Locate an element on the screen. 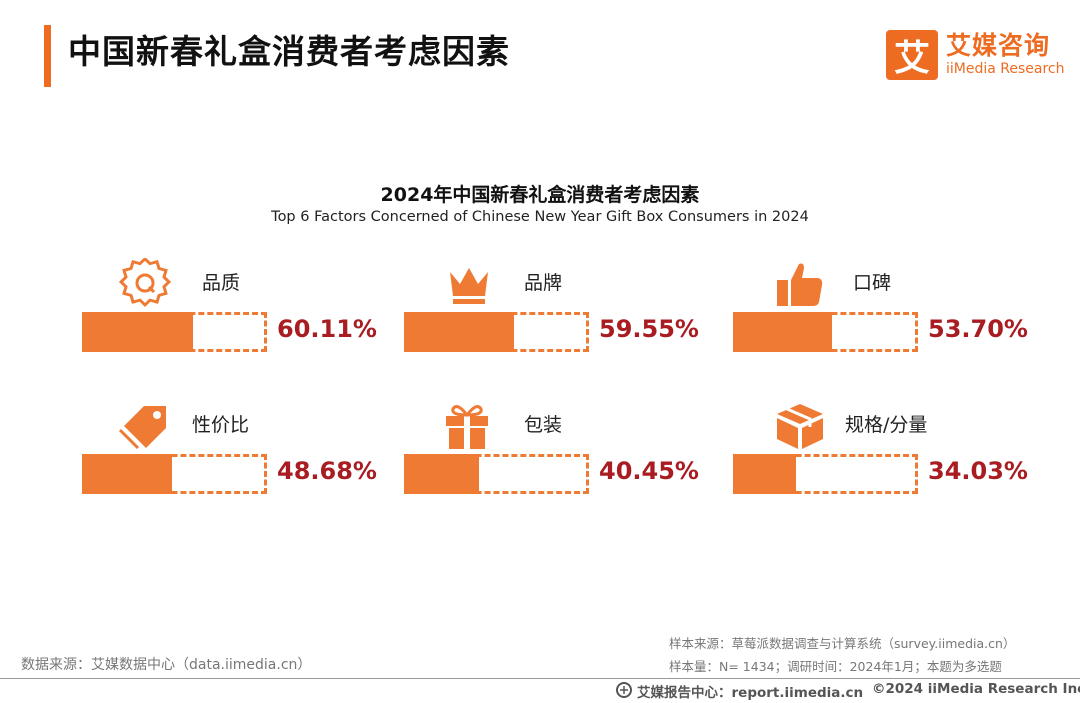 This screenshot has height=703, width=1080. copyright: ©2024 iiMedia Research Inc is located at coordinates (976, 689).